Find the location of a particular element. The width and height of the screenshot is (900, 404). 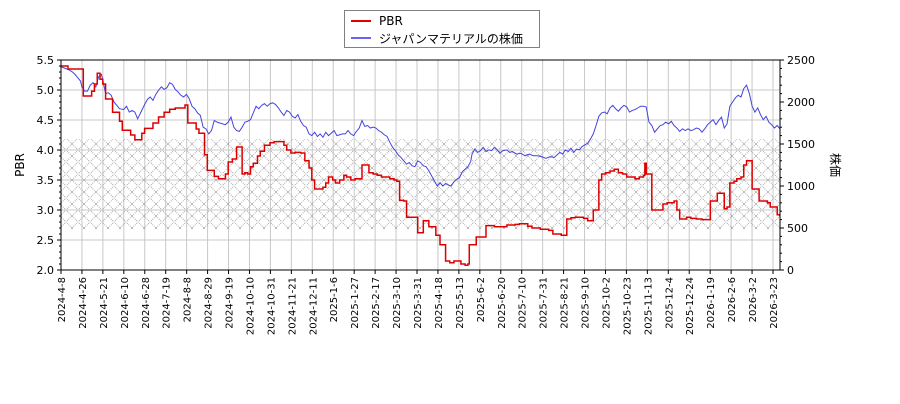

x-tick-label: 2024-5-21 is located at coordinates (104, 303).